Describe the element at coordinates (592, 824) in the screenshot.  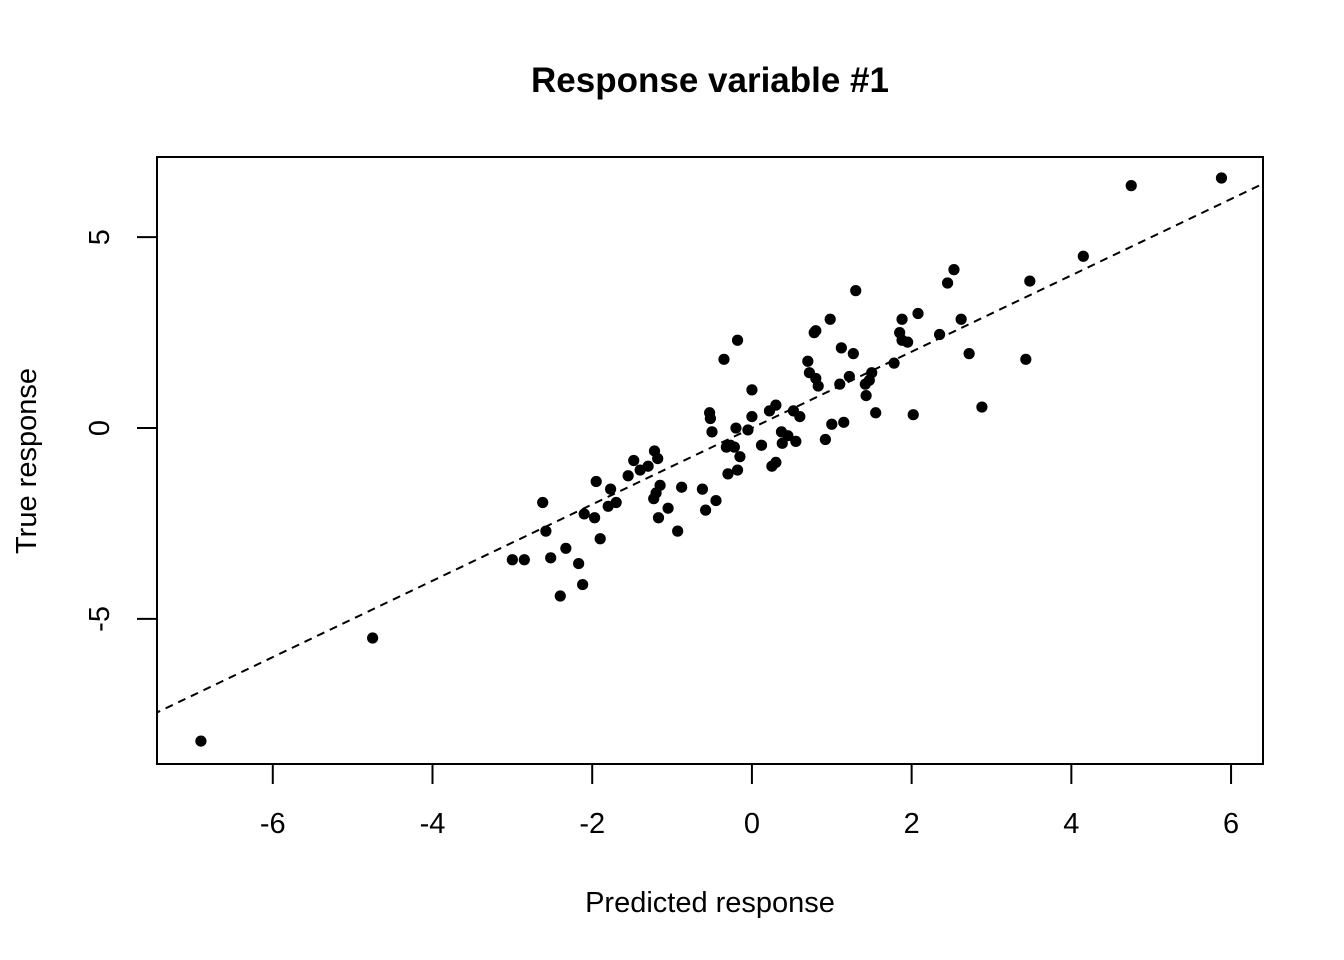
I see `x-tick-label: -2` at that location.